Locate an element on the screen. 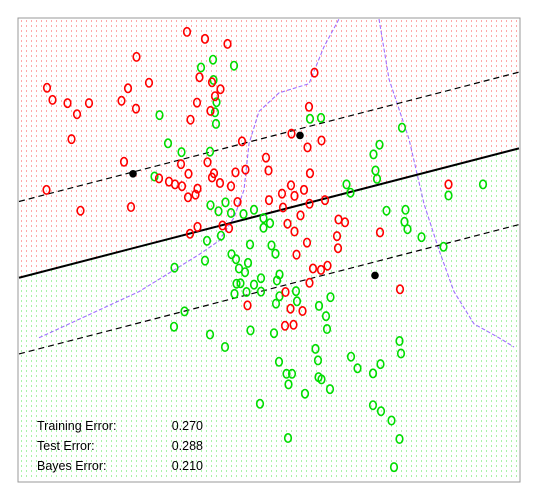  bayes-error-value: 0.210 is located at coordinates (187, 466).